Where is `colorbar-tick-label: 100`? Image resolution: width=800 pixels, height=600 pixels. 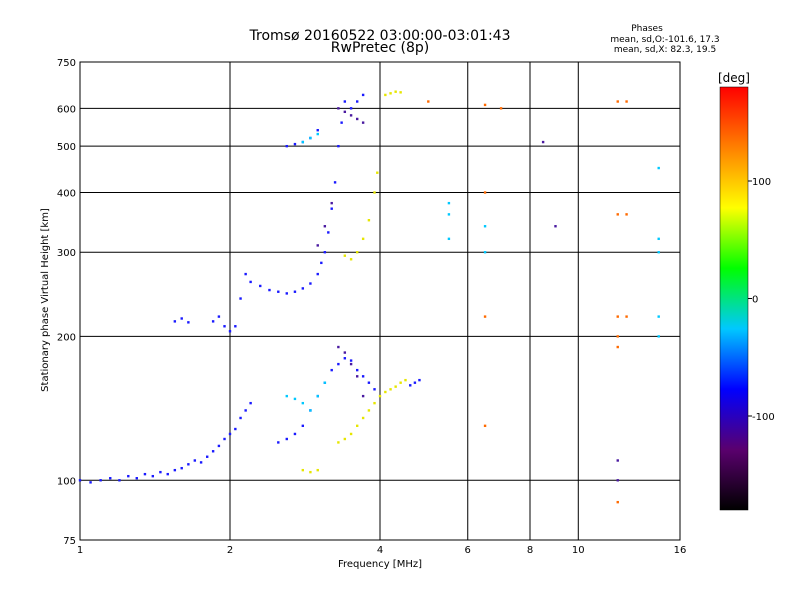
colorbar-tick-label: 100 is located at coordinates (761, 182).